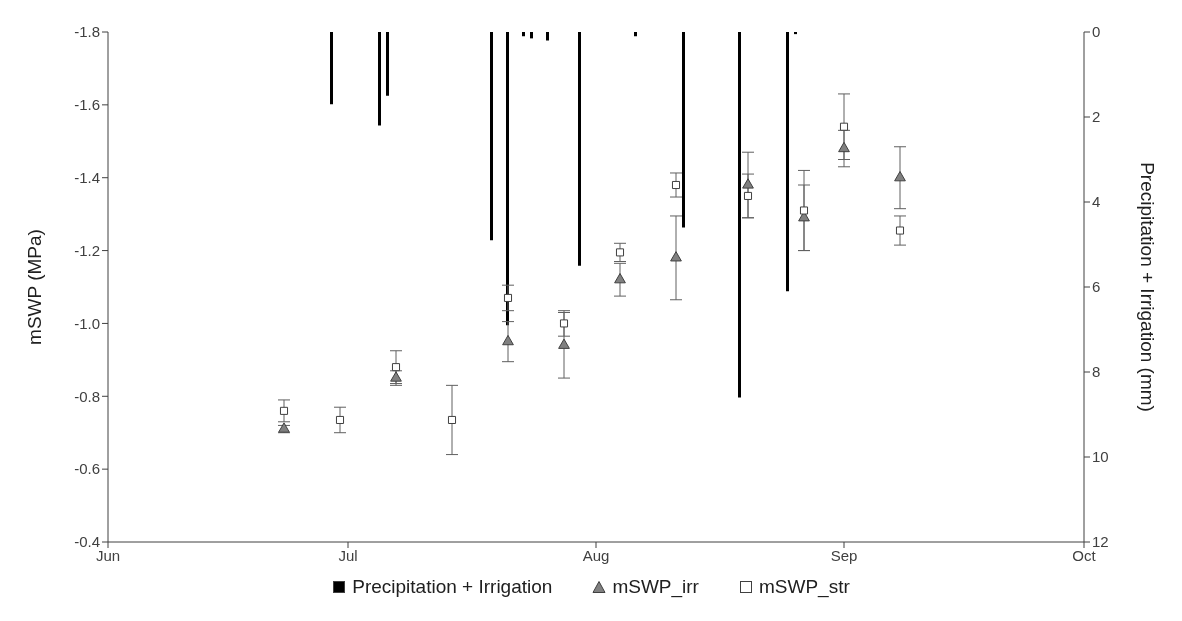  I want to click on y2-tick-label: 6, so click(1096, 287).